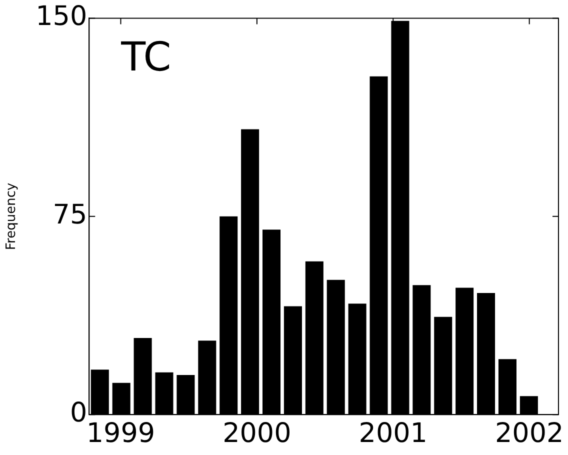 The width and height of the screenshot is (568, 455). Describe the element at coordinates (529, 433) in the screenshot. I see `x-tick-label: 2002` at that location.